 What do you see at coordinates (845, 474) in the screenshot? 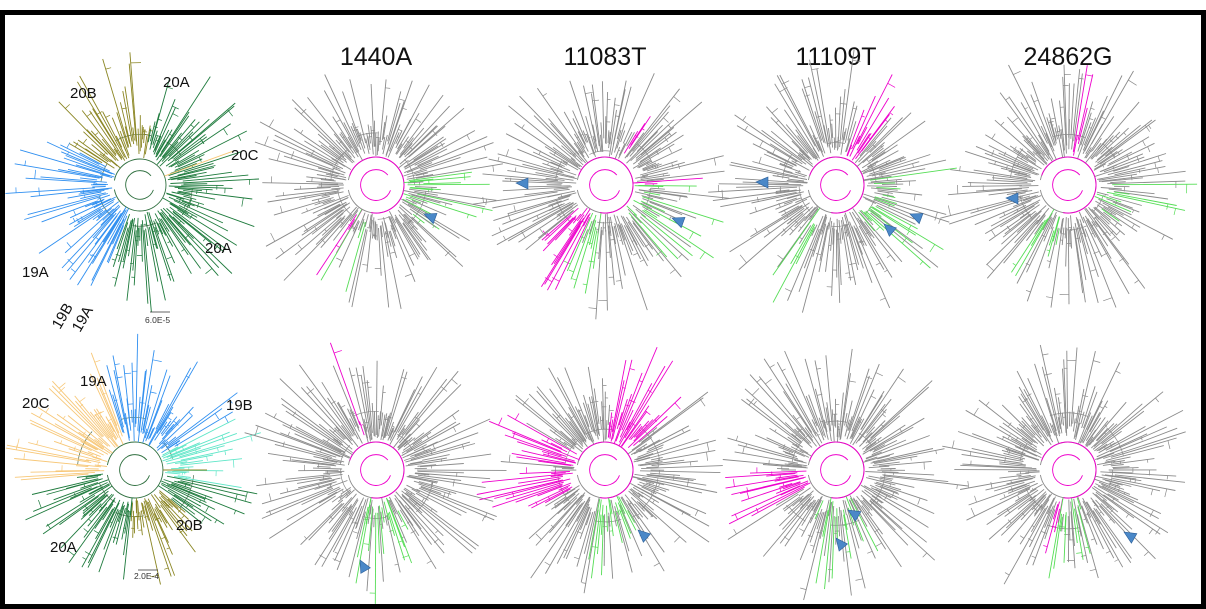
I see `tree-bottom-11109T` at bounding box center [845, 474].